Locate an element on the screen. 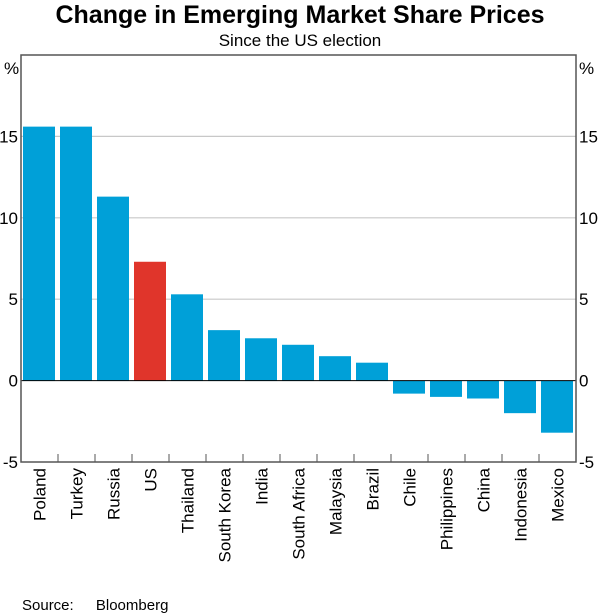  x-tick-label: US is located at coordinates (151, 480).